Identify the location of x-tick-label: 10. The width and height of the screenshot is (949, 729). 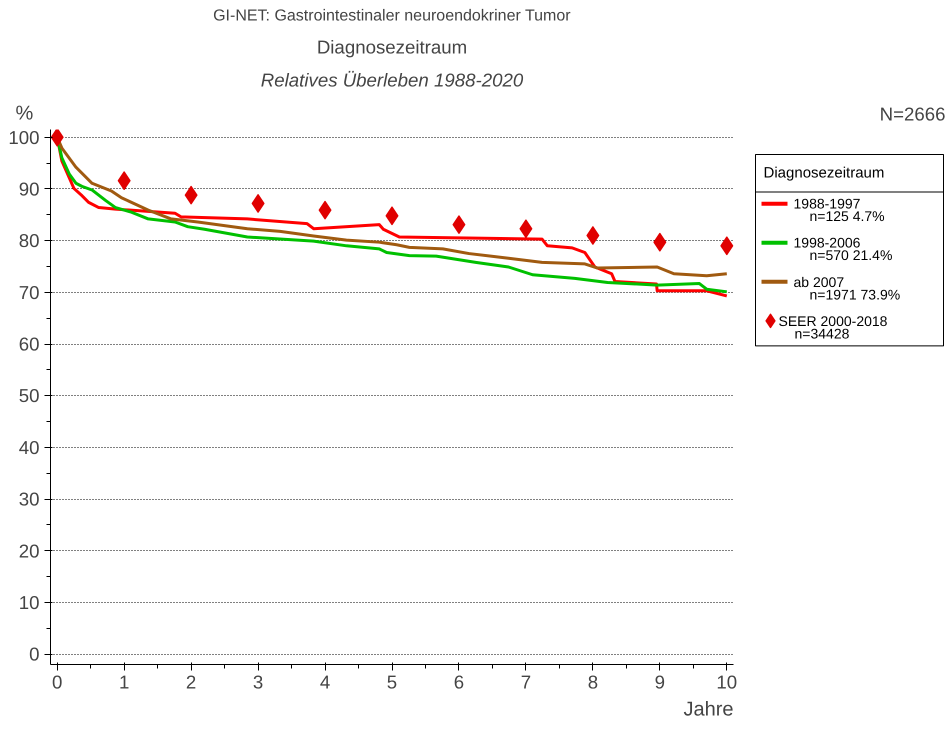
(727, 682).